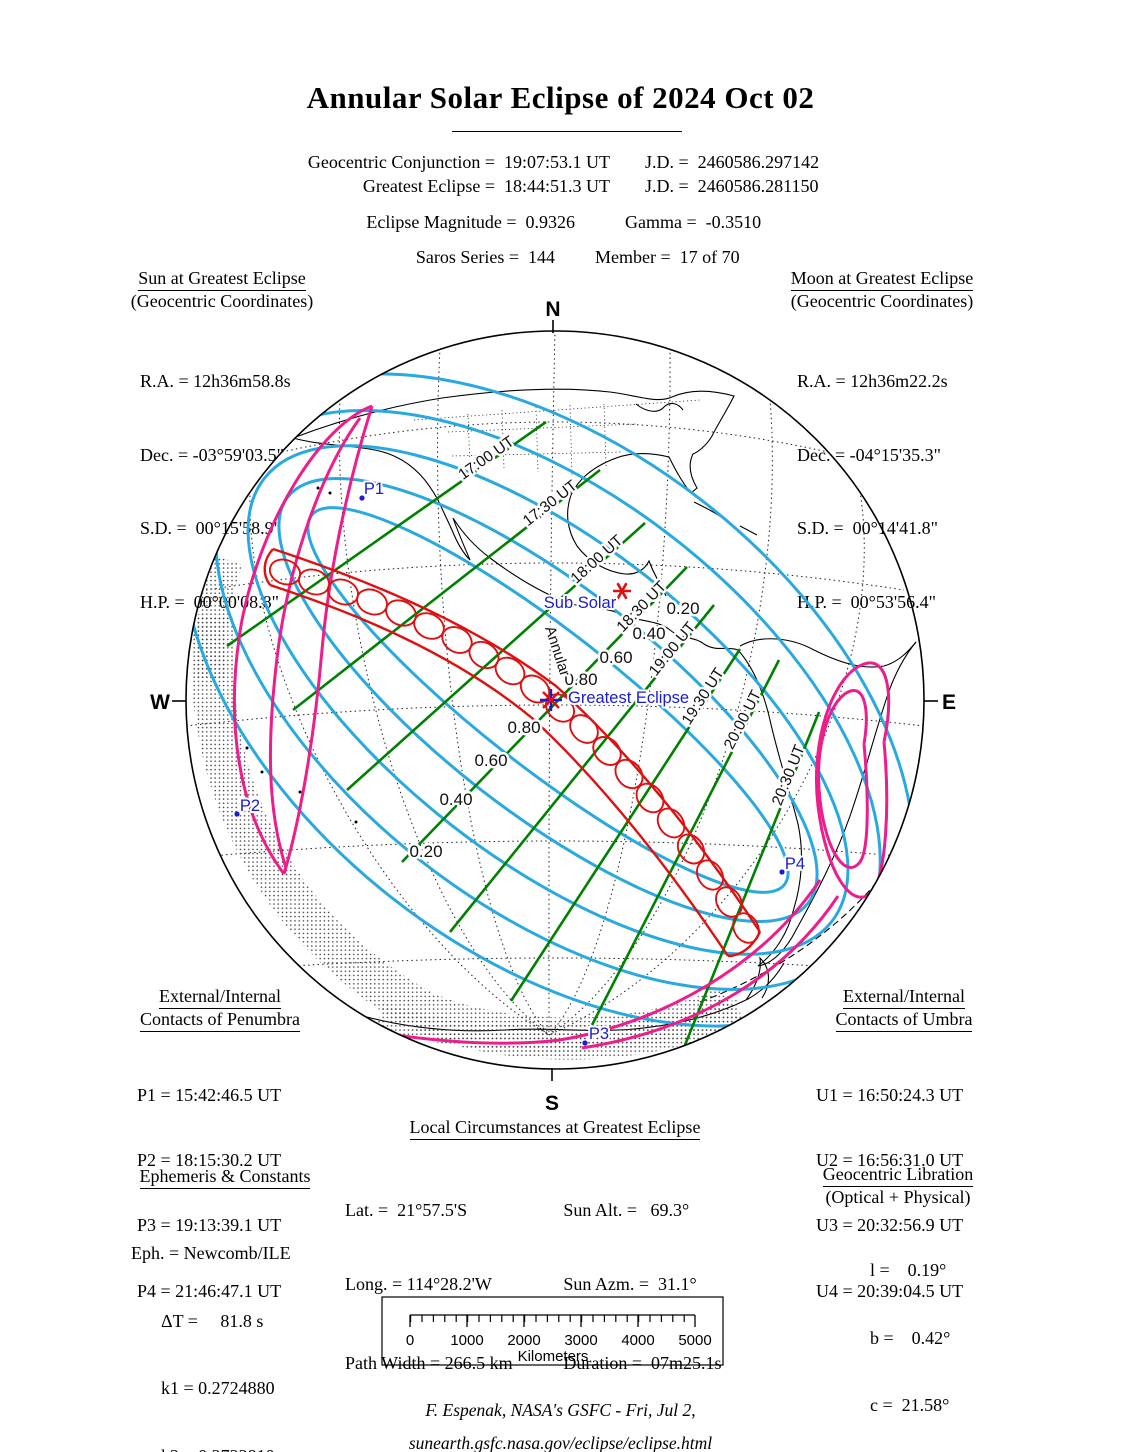 The width and height of the screenshot is (1121, 1452). What do you see at coordinates (661, 222) in the screenshot?
I see `gamma-label: Gamma =` at bounding box center [661, 222].